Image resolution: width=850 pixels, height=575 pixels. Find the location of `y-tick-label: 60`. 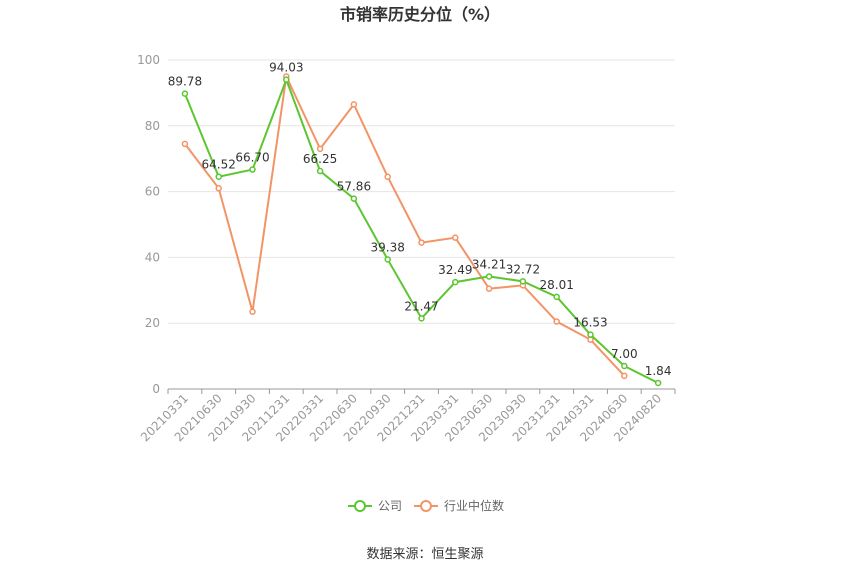

y-tick-label: 60 is located at coordinates (152, 192).